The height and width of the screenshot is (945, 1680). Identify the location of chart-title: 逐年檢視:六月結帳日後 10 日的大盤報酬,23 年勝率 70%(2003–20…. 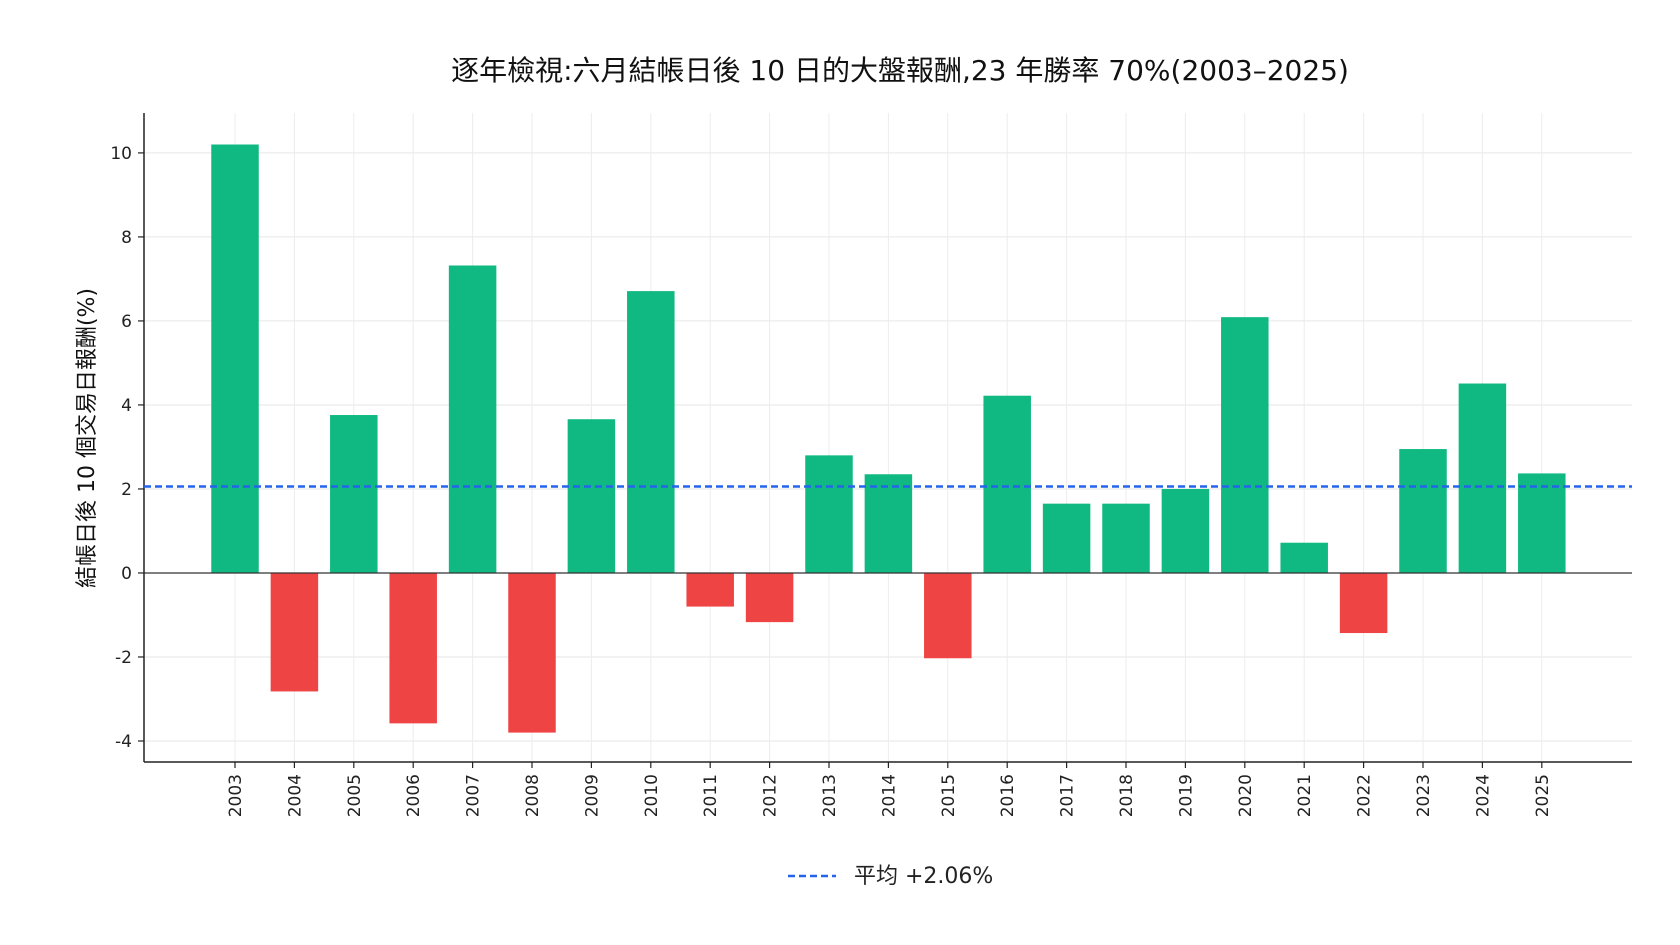
(900, 70).